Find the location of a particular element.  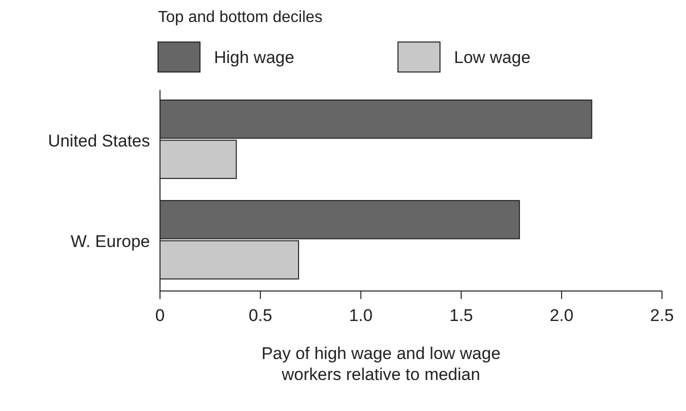

x-tick-label: 0 is located at coordinates (160, 315).